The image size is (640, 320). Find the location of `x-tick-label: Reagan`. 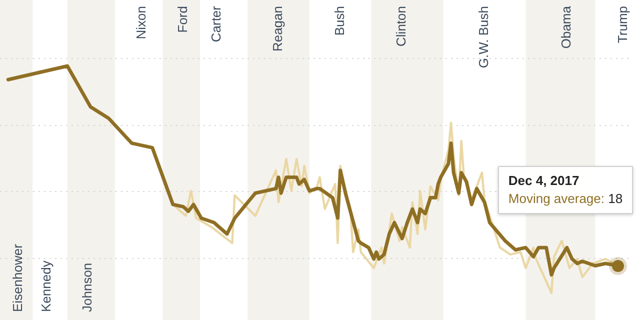

x-tick-label: Reagan is located at coordinates (278, 29).